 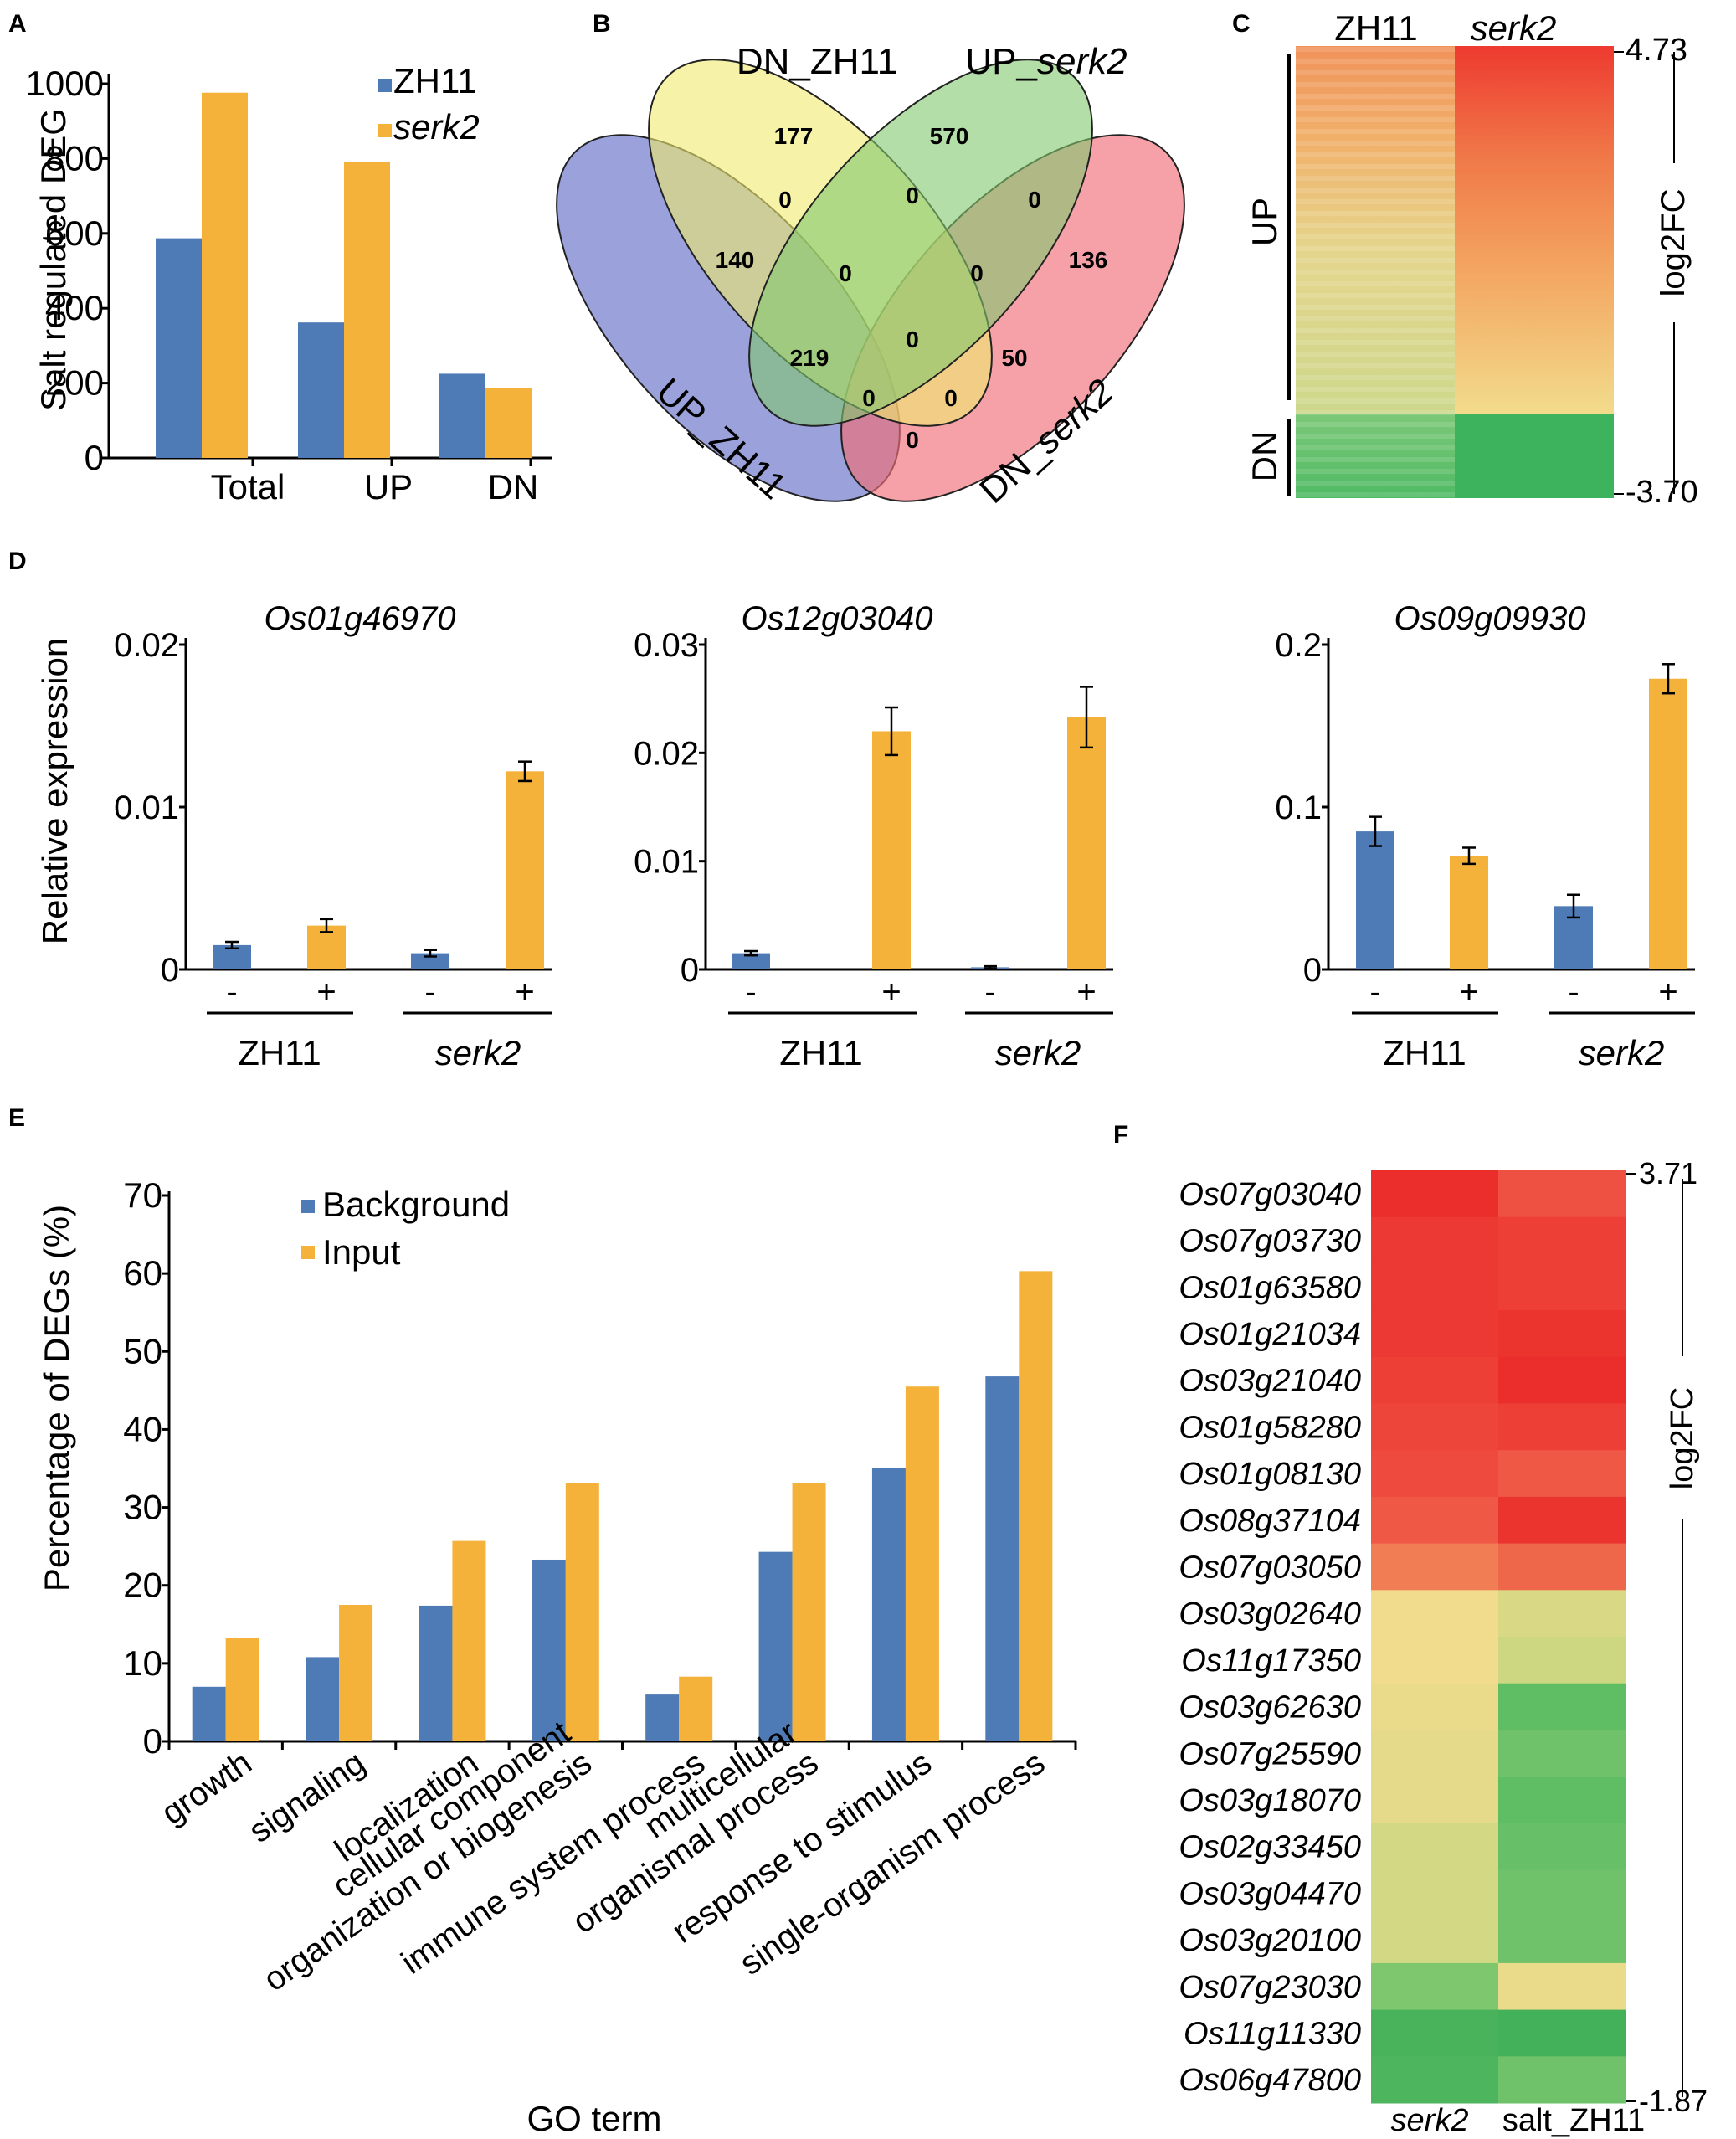 I want to click on a-bar-zh11-up, so click(x=321, y=390).